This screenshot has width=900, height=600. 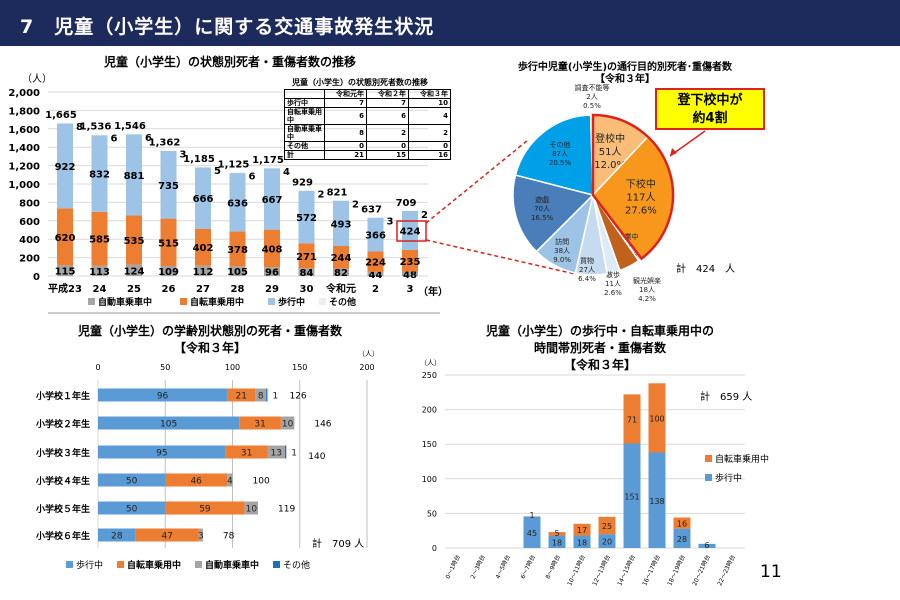 What do you see at coordinates (553, 213) in the screenshot?
I see `pie-slice` at bounding box center [553, 213].